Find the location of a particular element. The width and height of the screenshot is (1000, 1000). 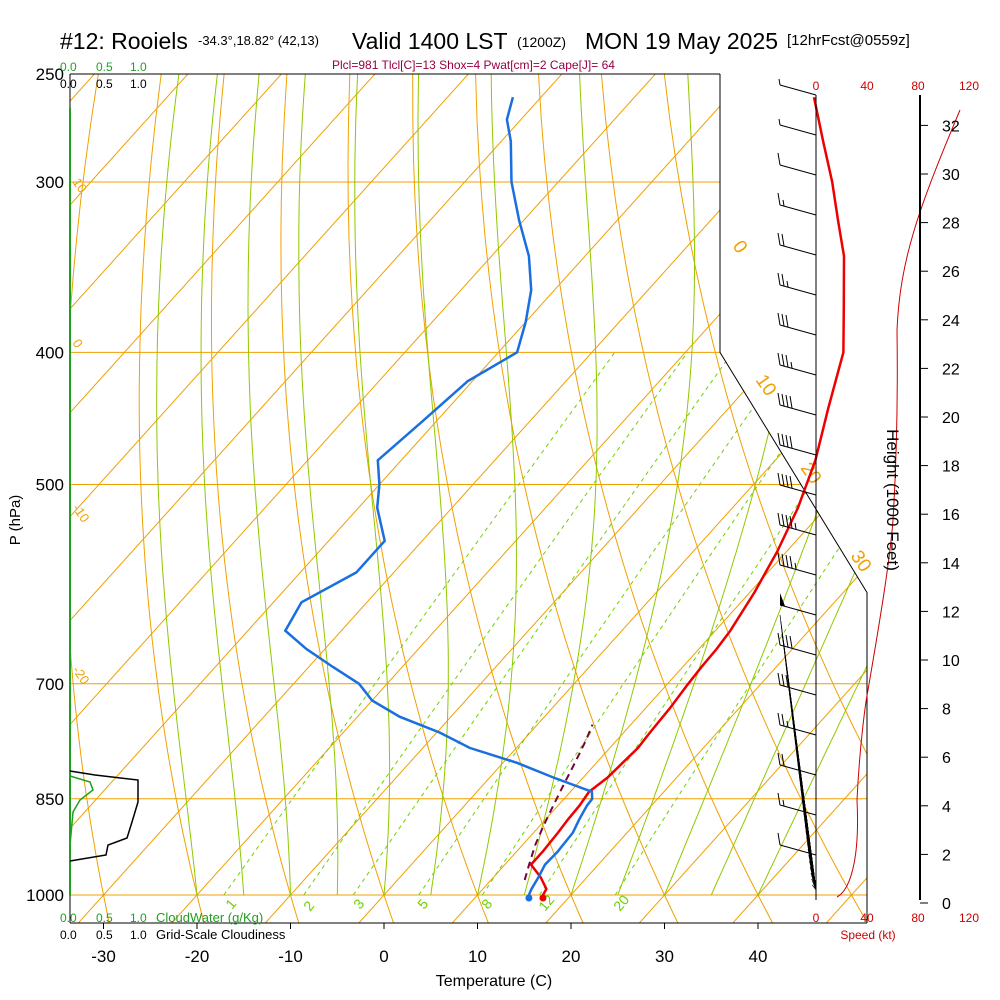

height-tick-label: 28 is located at coordinates (951, 224).